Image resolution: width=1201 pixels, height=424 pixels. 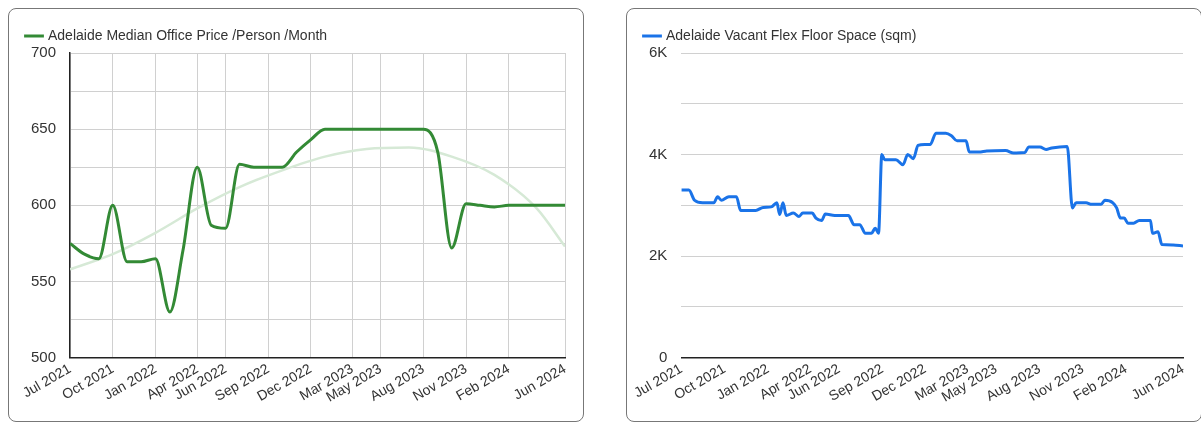 I want to click on y-tick-label: 550, so click(x=44, y=280).